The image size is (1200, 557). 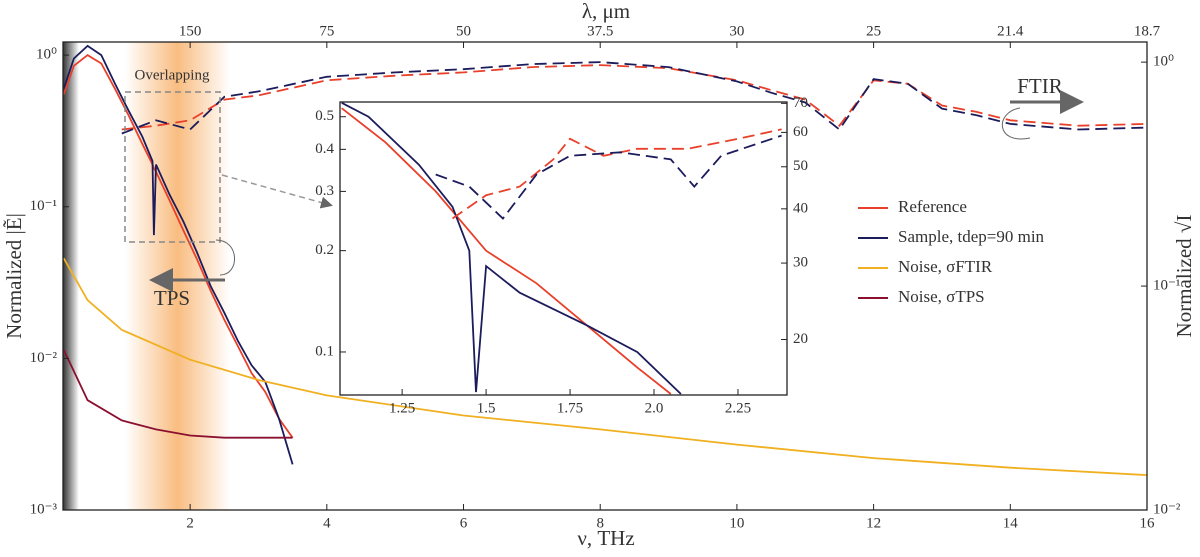 What do you see at coordinates (932, 206) in the screenshot?
I see `legend-label: Reference` at bounding box center [932, 206].